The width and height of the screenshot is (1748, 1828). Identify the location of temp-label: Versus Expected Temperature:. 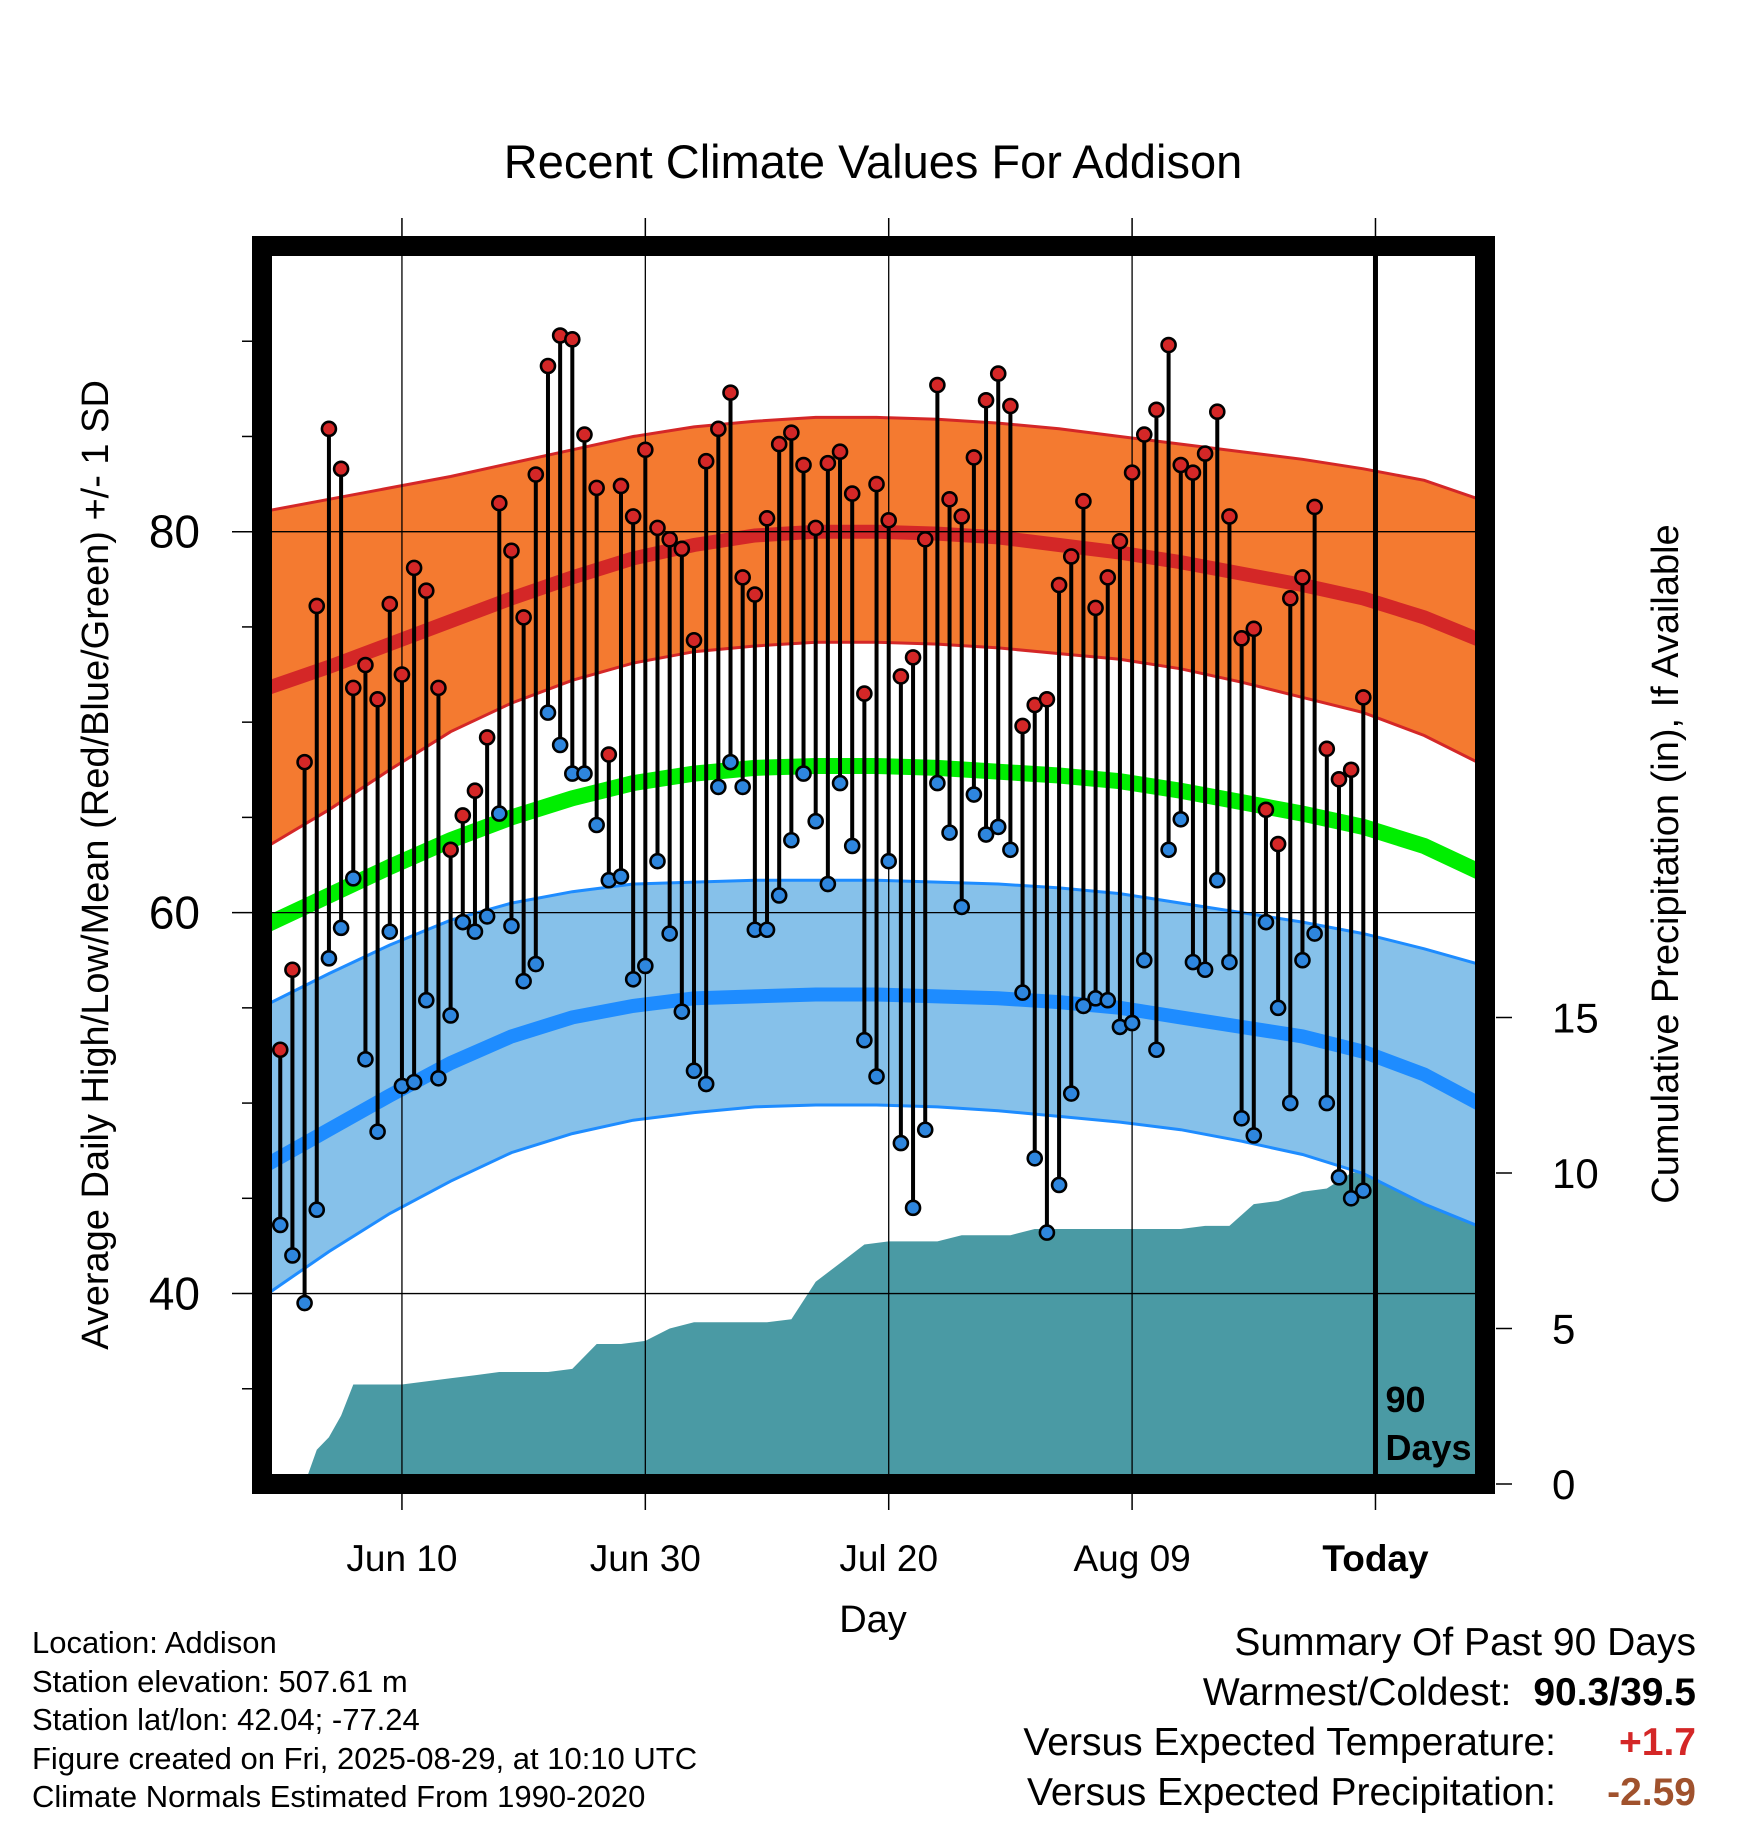
(1289, 1742).